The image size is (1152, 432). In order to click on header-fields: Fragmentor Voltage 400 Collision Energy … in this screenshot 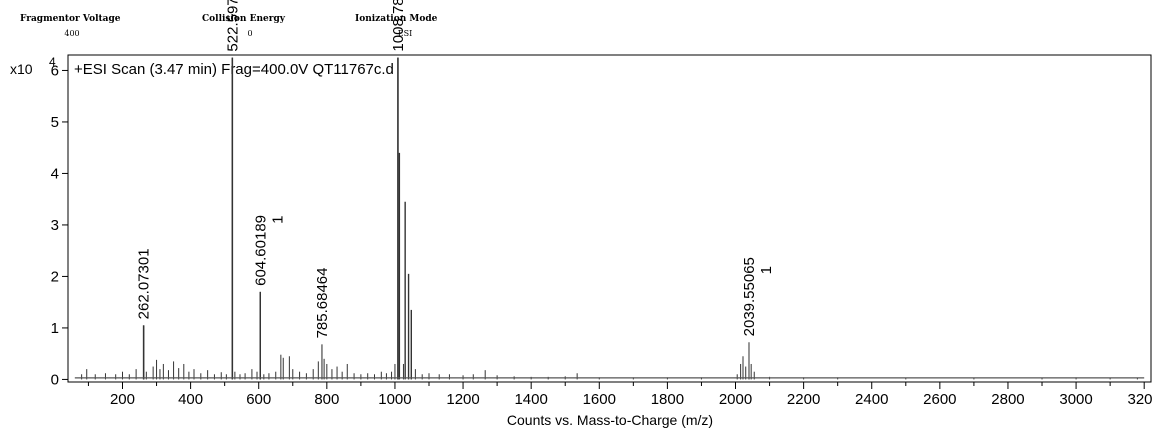, I will do `click(229, 26)`.